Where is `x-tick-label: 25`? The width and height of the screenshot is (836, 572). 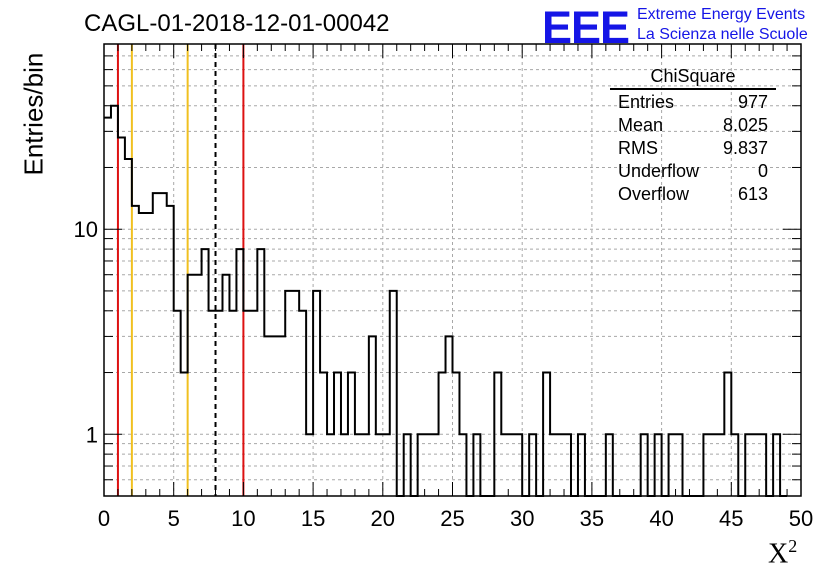 x-tick-label: 25 is located at coordinates (452, 518).